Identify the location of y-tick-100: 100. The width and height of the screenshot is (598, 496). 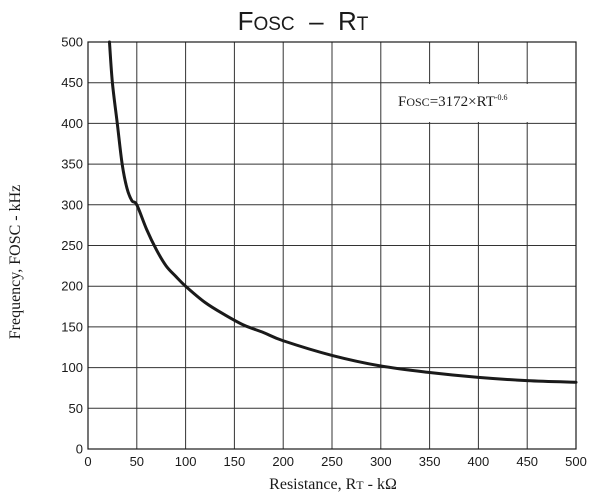
(72, 367).